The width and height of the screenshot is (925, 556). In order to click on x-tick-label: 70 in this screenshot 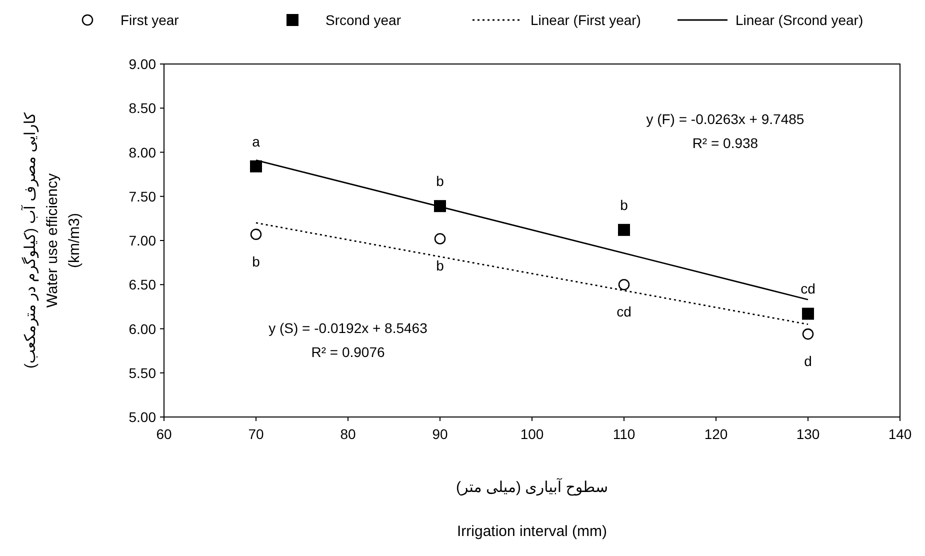, I will do `click(256, 434)`.